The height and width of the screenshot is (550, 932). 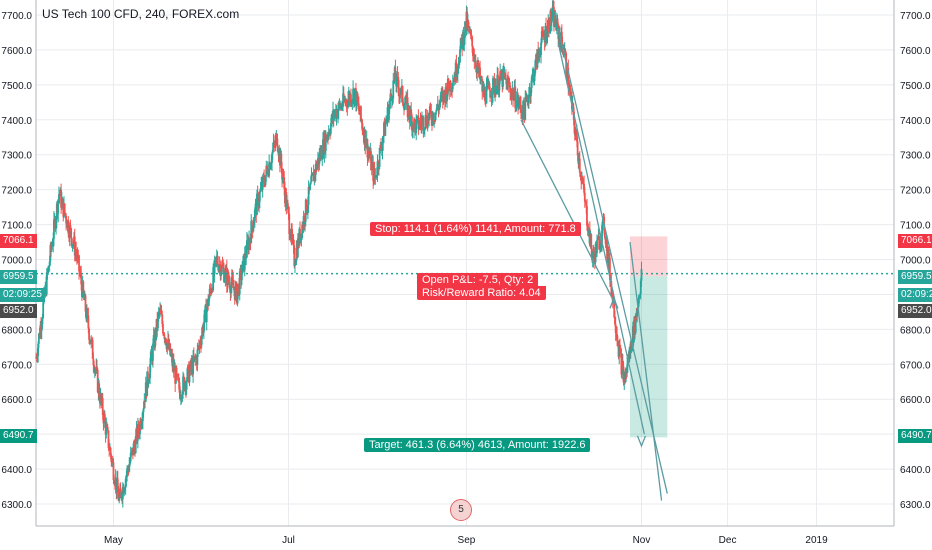 What do you see at coordinates (16, 226) in the screenshot?
I see `y-tick-label-left: 7100.0` at bounding box center [16, 226].